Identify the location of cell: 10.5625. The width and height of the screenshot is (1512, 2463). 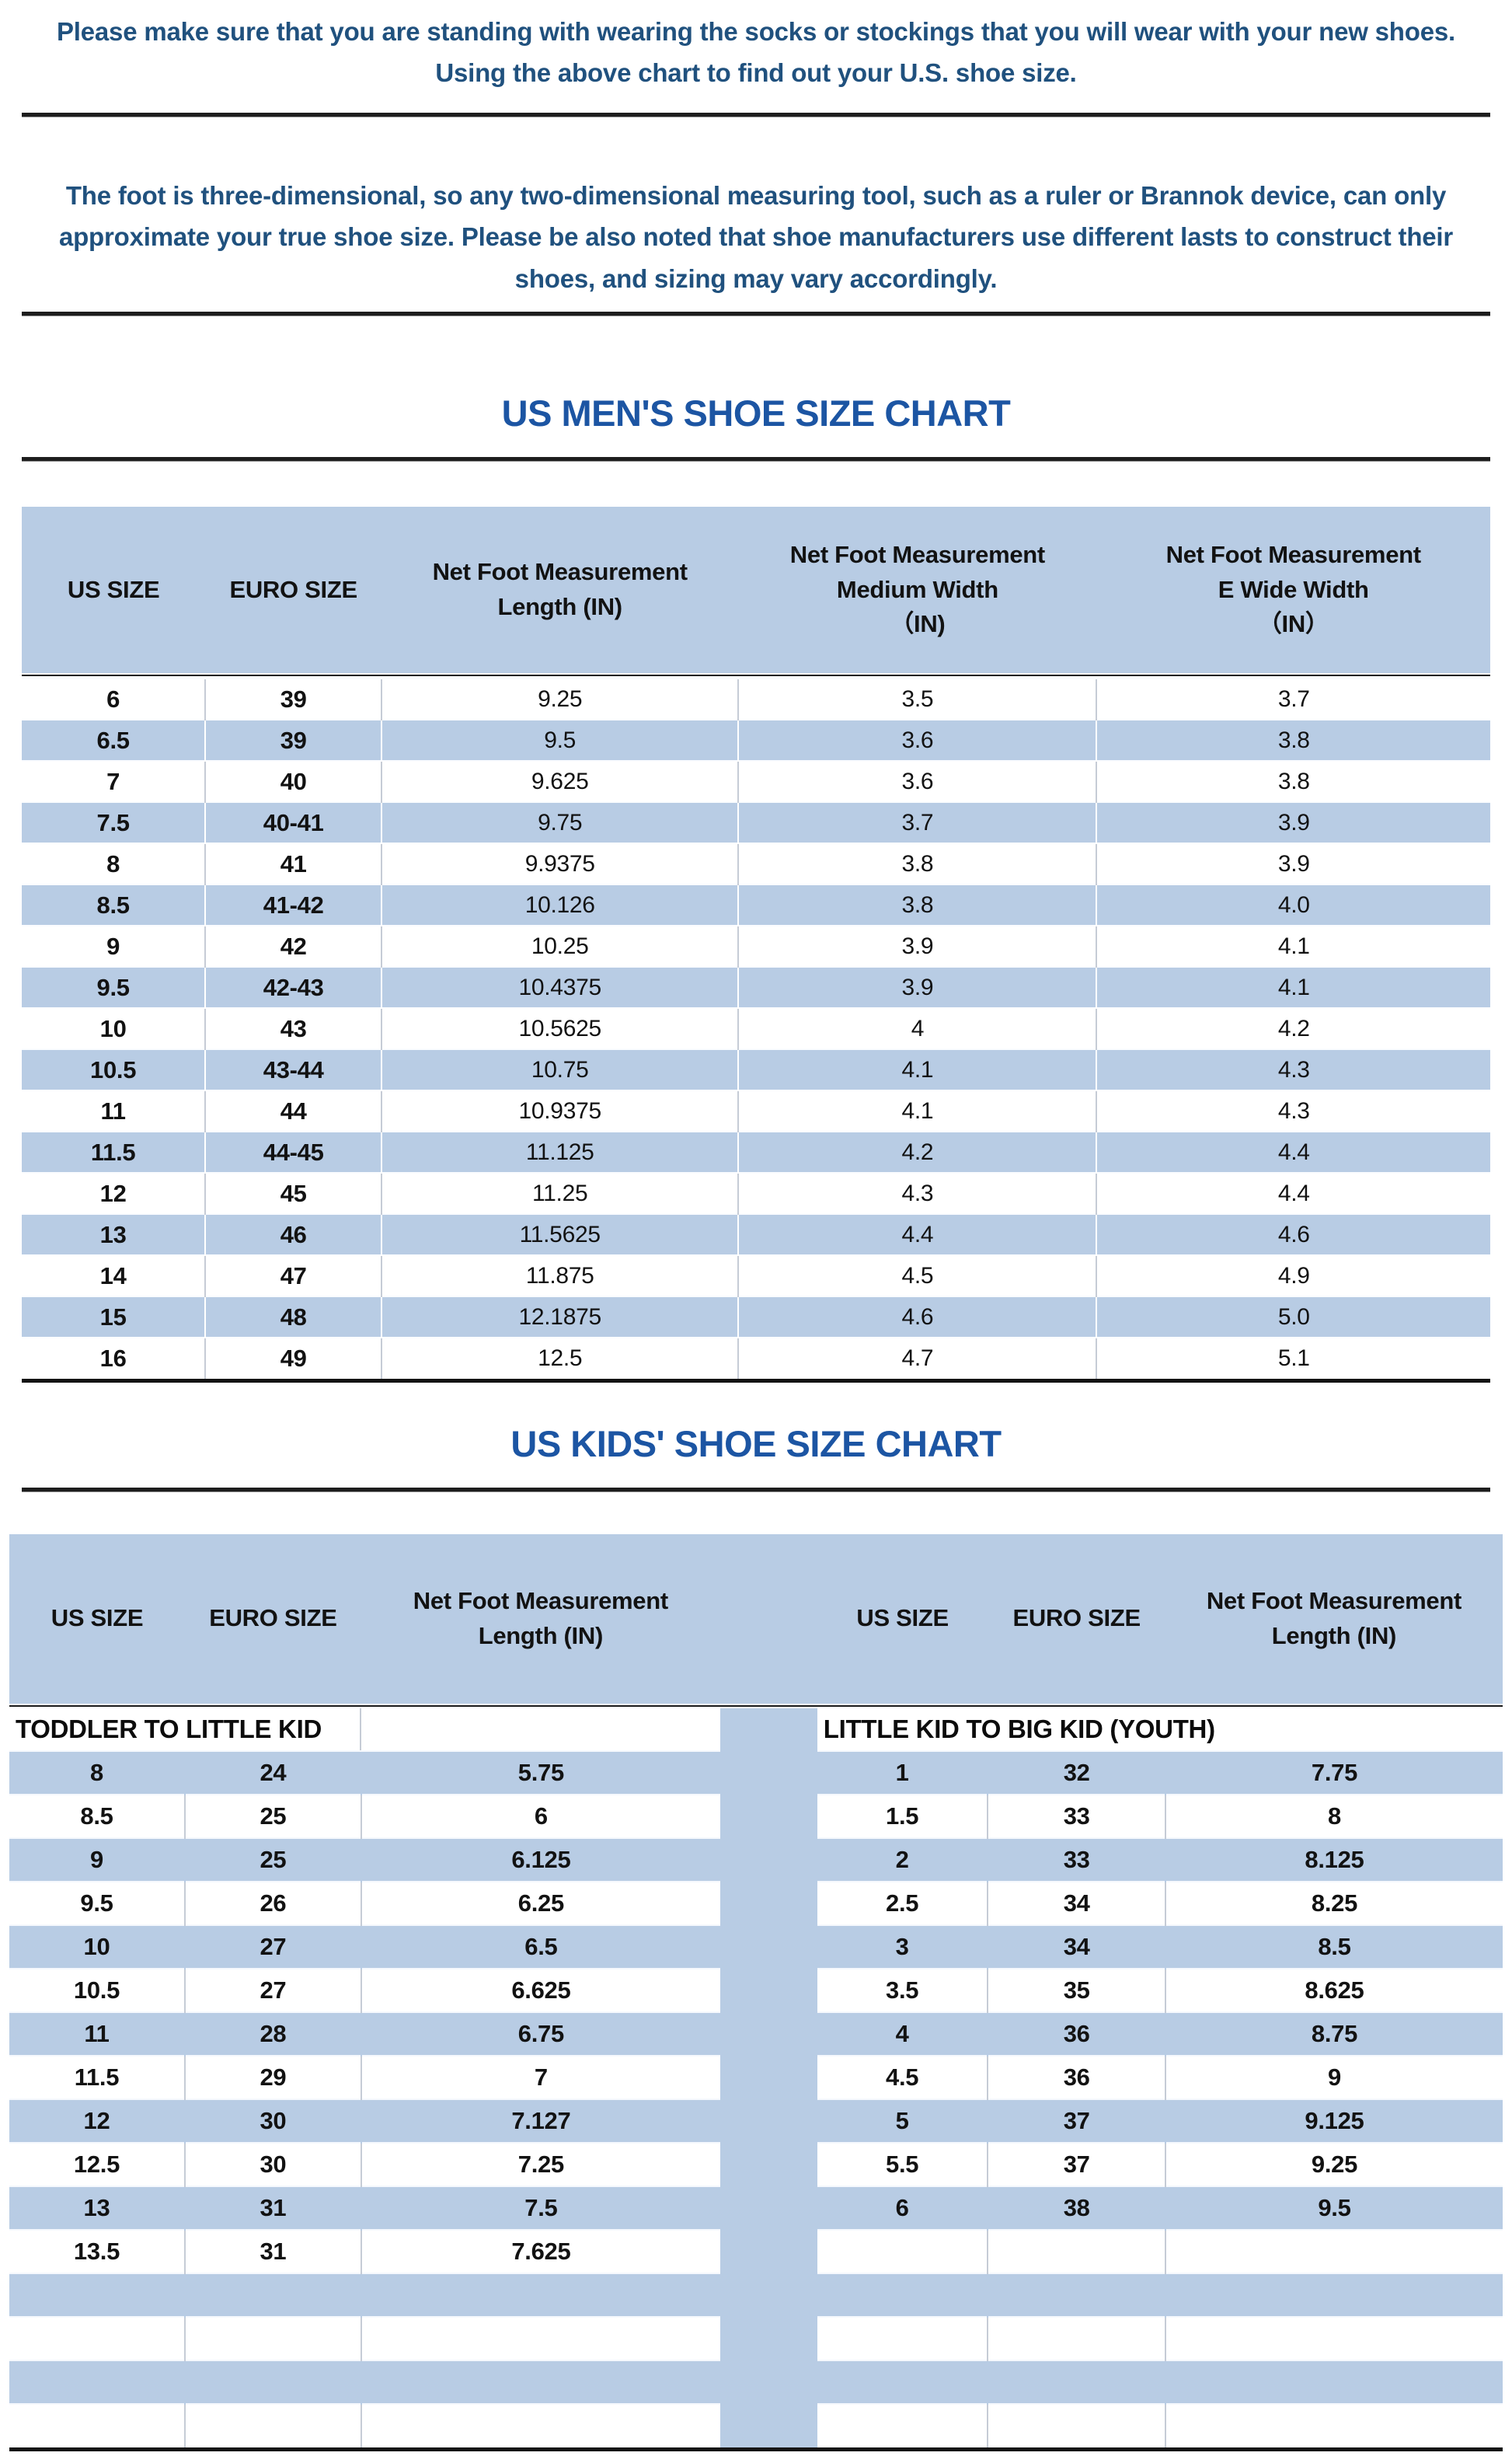
(560, 1028).